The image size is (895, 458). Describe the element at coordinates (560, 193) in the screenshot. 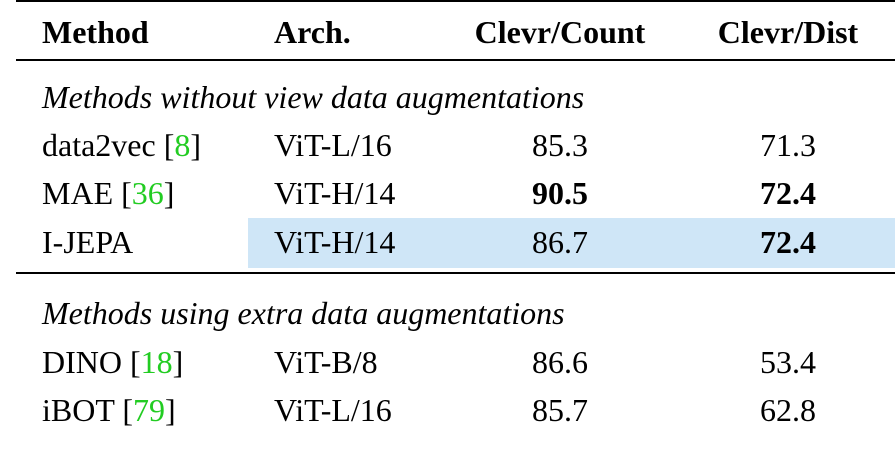

I see `count: 90.5` at that location.